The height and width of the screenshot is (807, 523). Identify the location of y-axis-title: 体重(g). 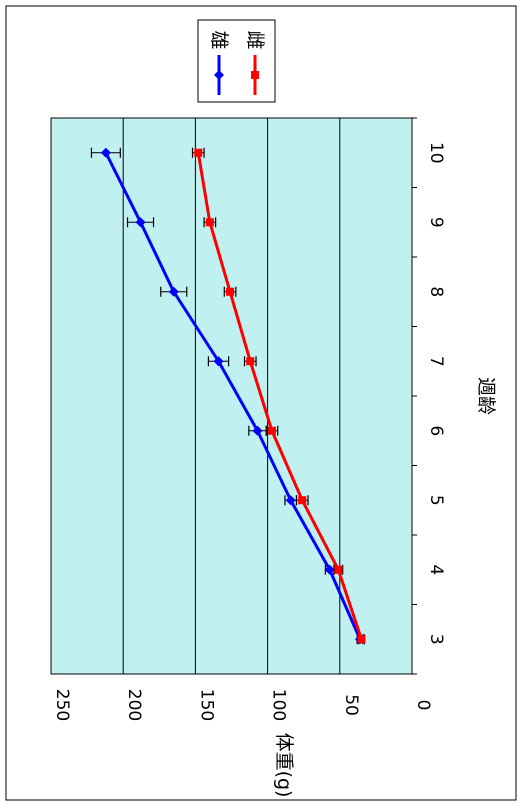
(284, 765).